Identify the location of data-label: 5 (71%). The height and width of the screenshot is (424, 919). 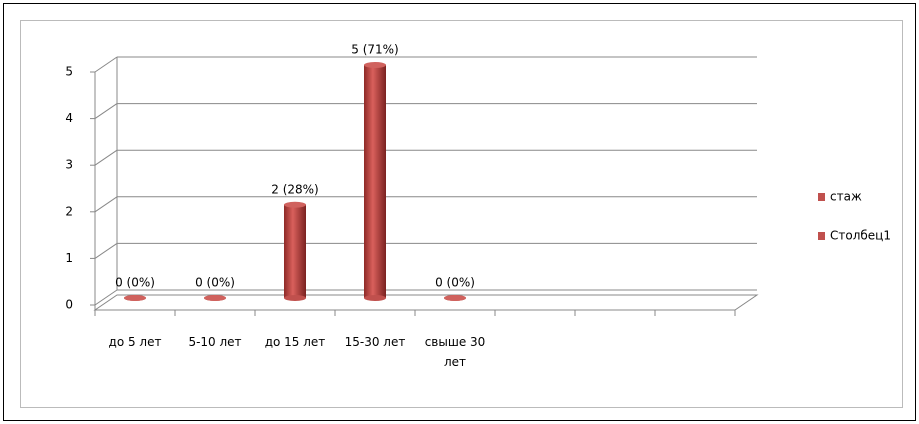
(374, 50).